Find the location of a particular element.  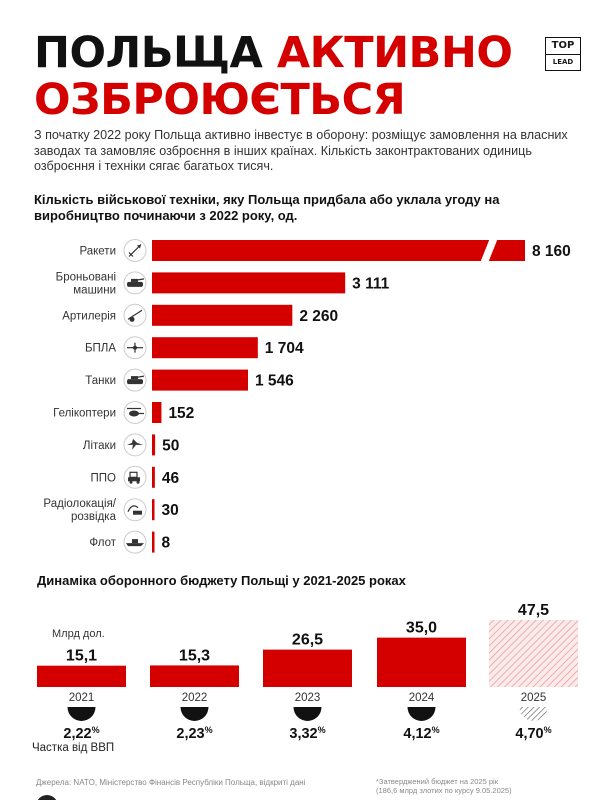

year-label: 2024 is located at coordinates (422, 698).